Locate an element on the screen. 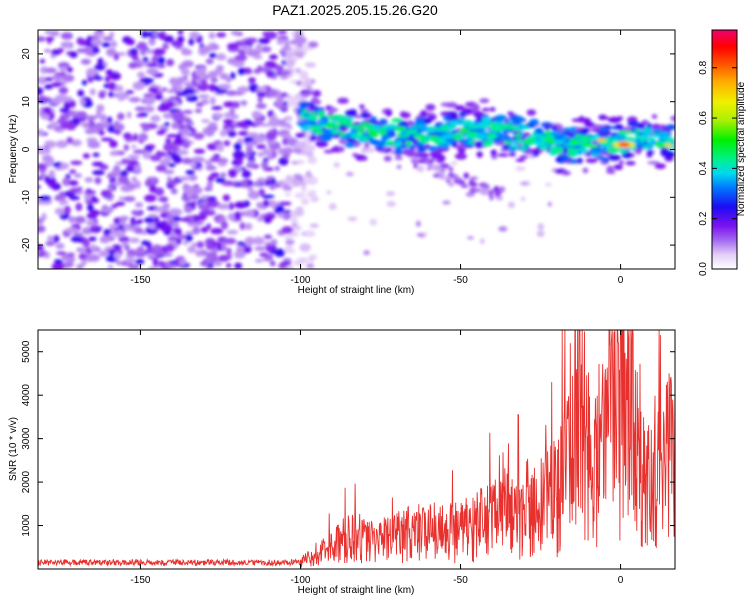 Image resolution: width=750 pixels, height=605 pixels. top-x-tick-label: -50 is located at coordinates (460, 280).